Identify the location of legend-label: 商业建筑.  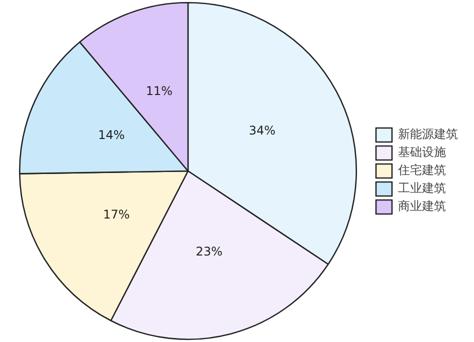
(422, 206).